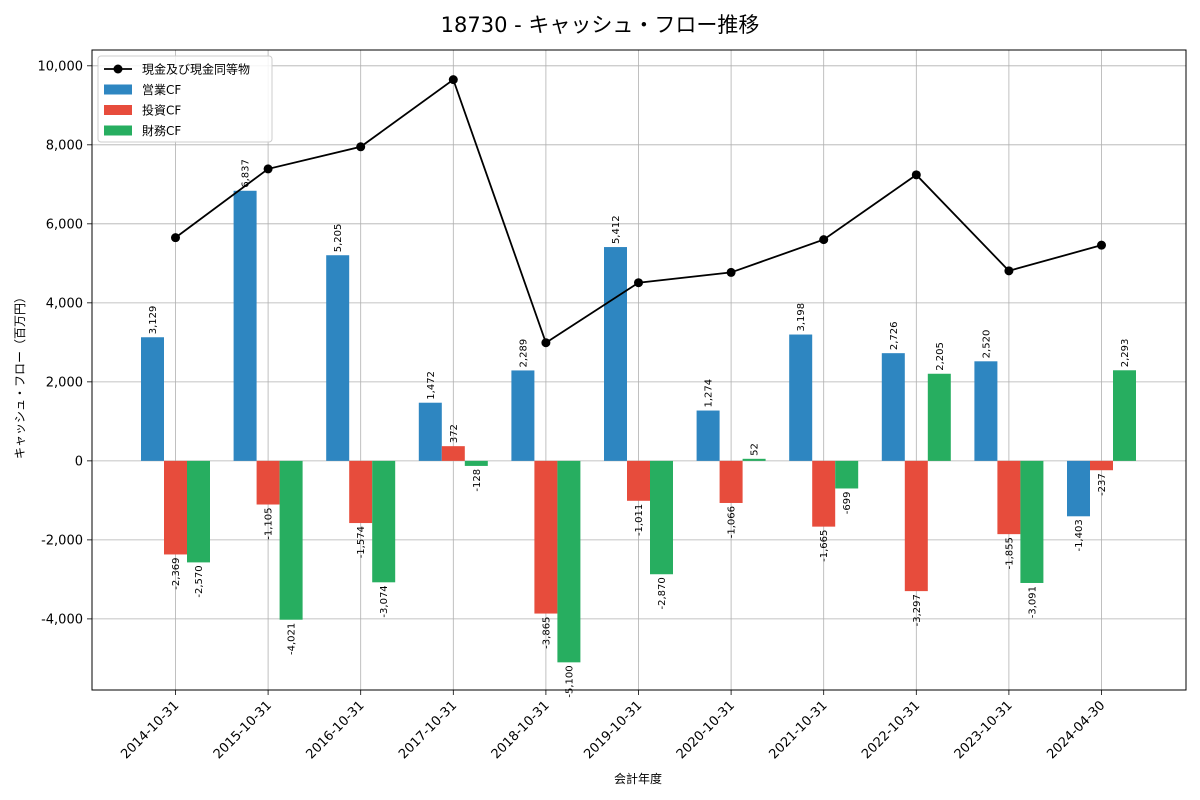 This screenshot has height=800, width=1200. I want to click on data-label: -1,574, so click(361, 542).